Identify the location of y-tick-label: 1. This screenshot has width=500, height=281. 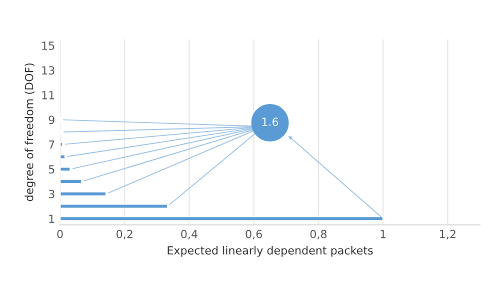
(51, 218).